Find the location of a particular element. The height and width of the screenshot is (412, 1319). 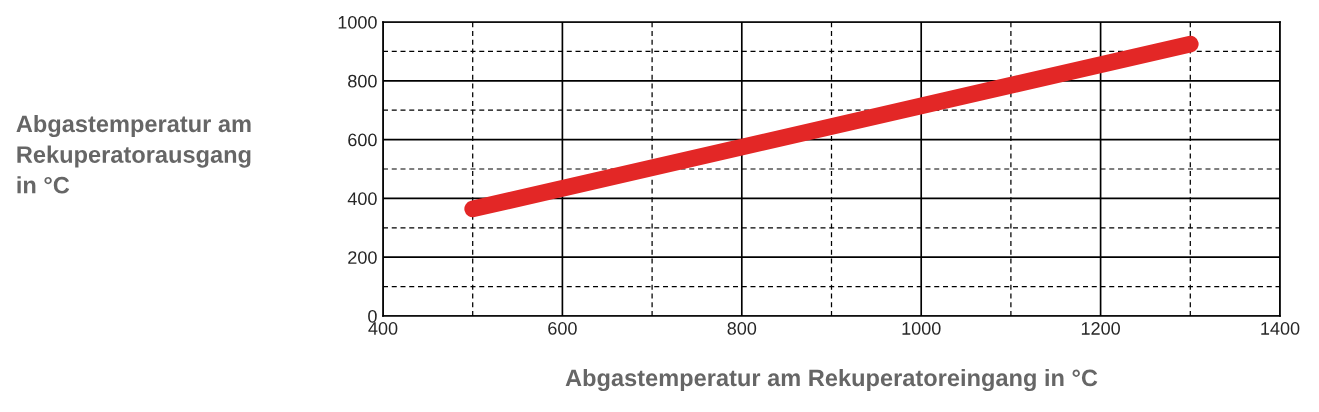

x-tick-label: 1200 is located at coordinates (1100, 328).